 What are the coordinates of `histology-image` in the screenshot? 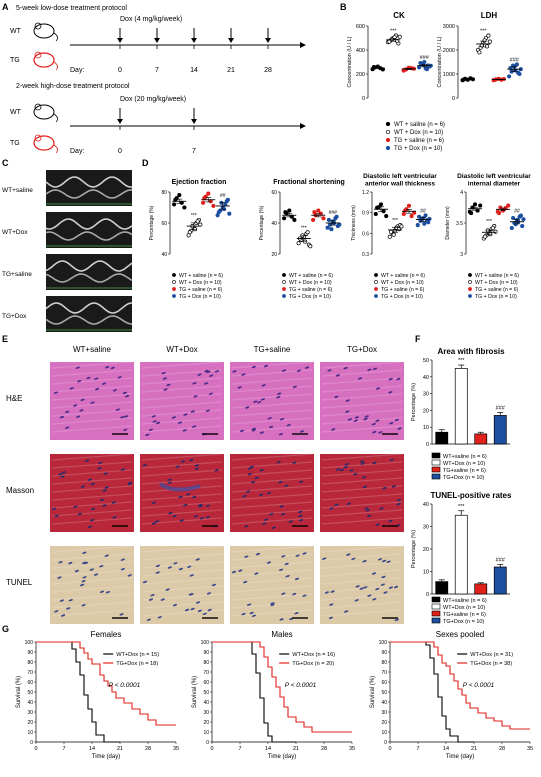 It's located at (182, 401).